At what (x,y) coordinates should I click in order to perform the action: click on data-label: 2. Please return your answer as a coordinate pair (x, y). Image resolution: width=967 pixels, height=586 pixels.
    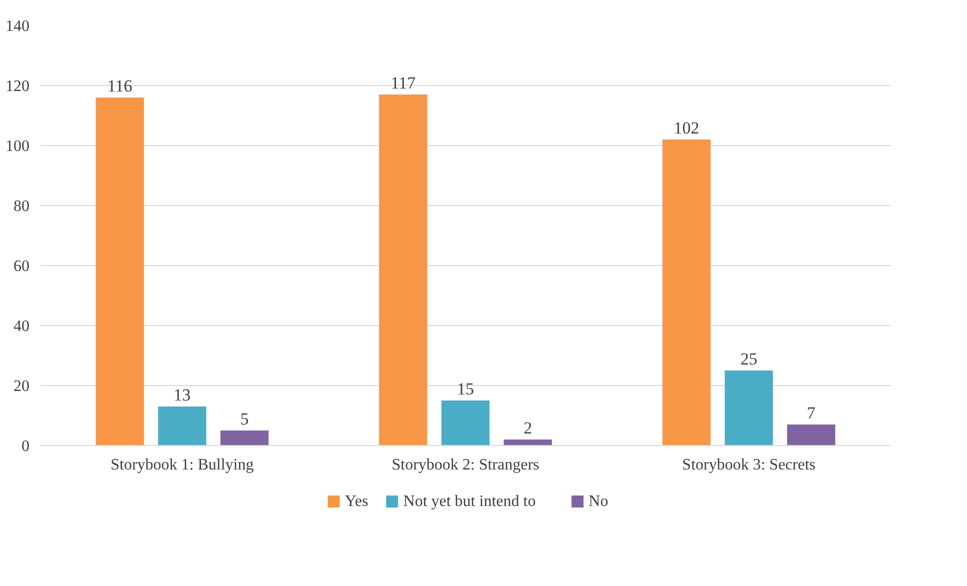
    Looking at the image, I should click on (528, 428).